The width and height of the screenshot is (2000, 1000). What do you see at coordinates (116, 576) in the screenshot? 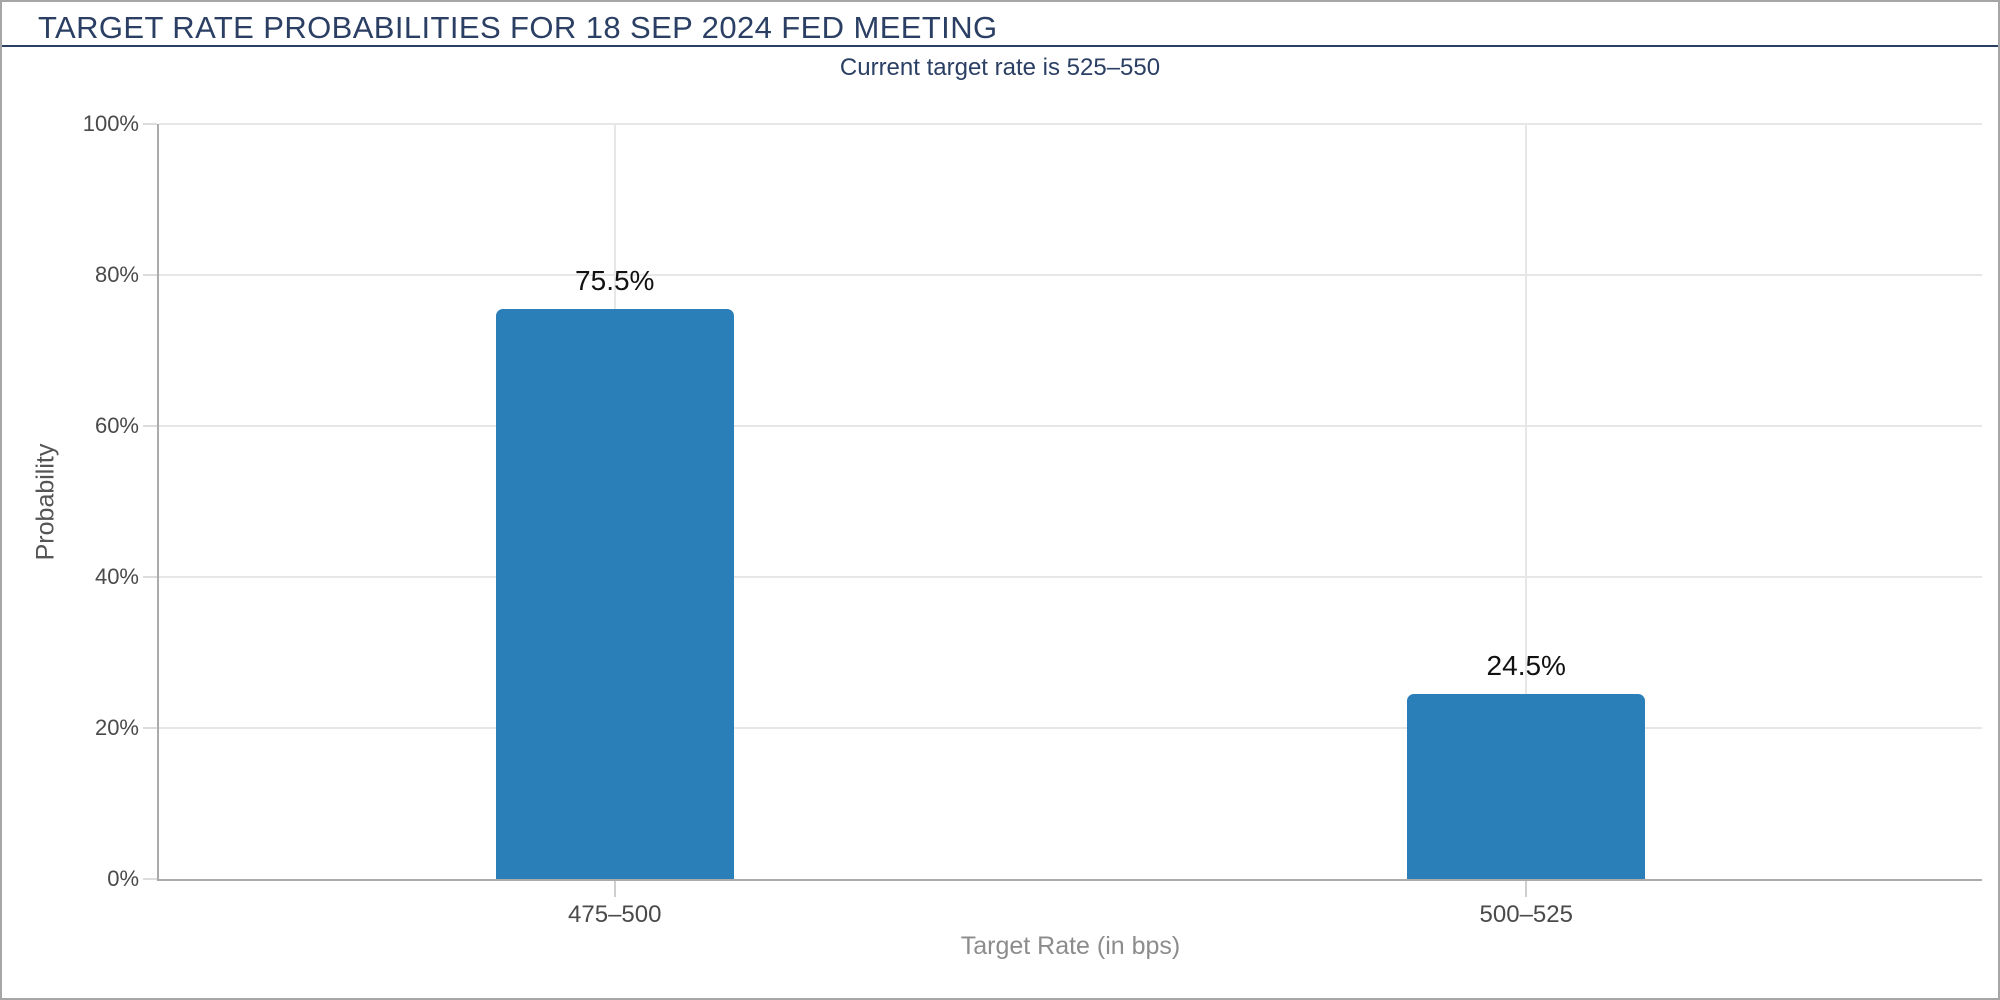
I see `y-tick-label: 40%` at bounding box center [116, 576].